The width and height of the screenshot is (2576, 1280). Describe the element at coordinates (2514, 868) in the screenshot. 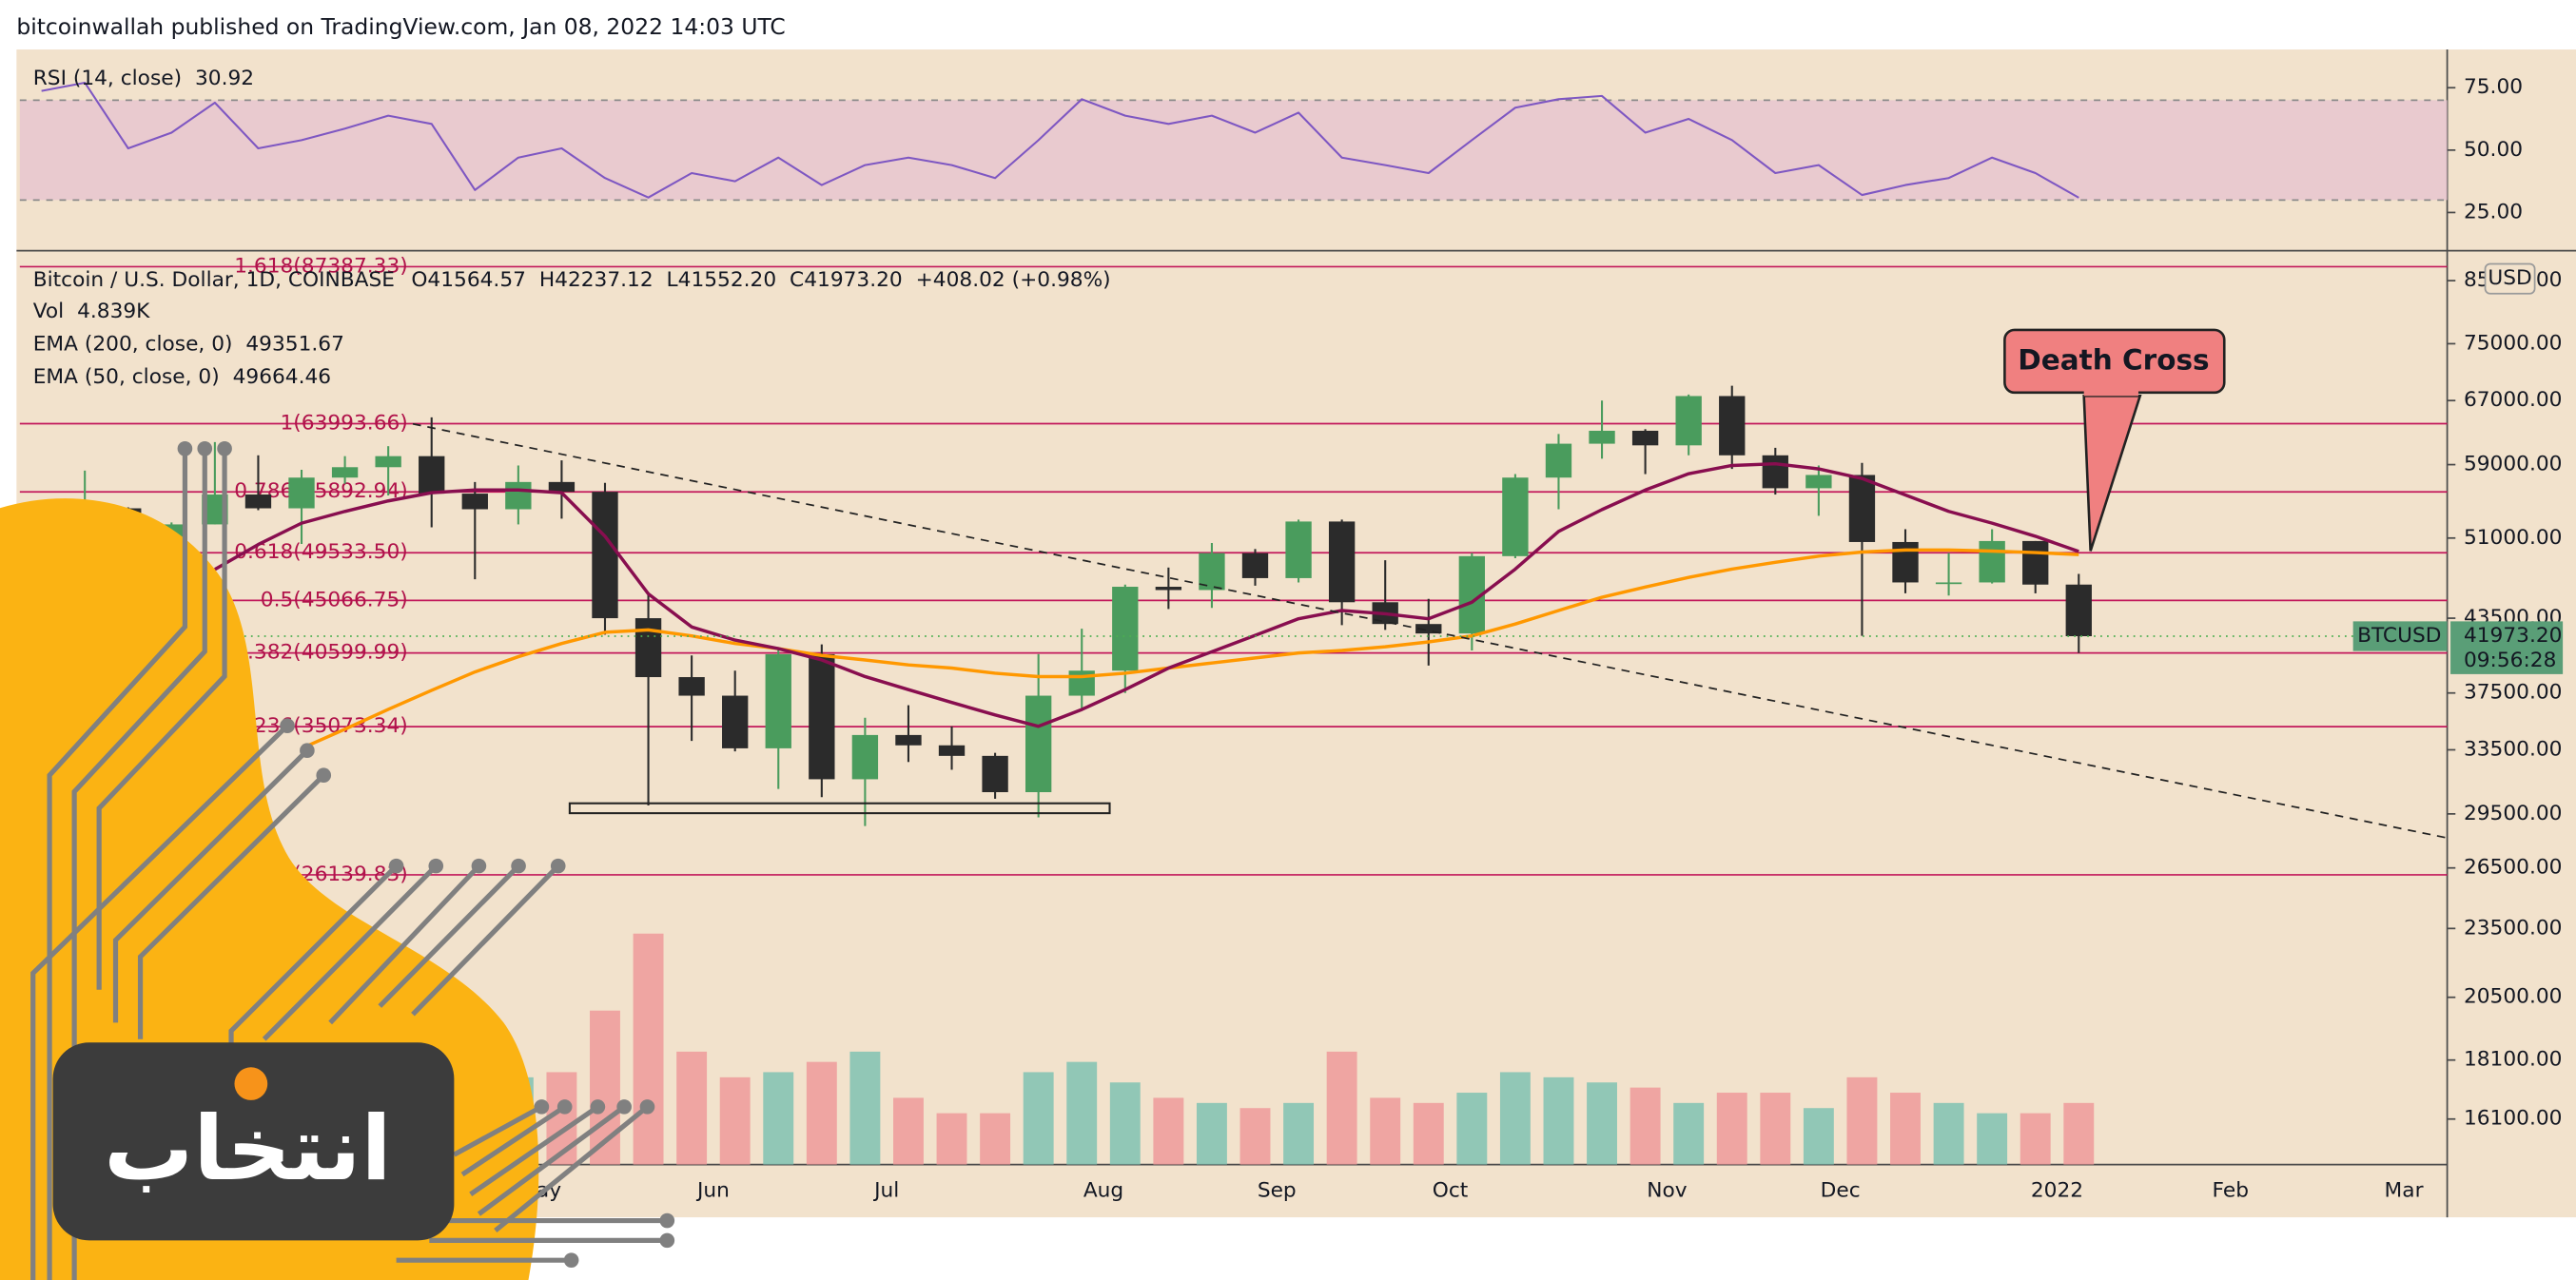

I see `price-tick-label: 26500.00` at that location.